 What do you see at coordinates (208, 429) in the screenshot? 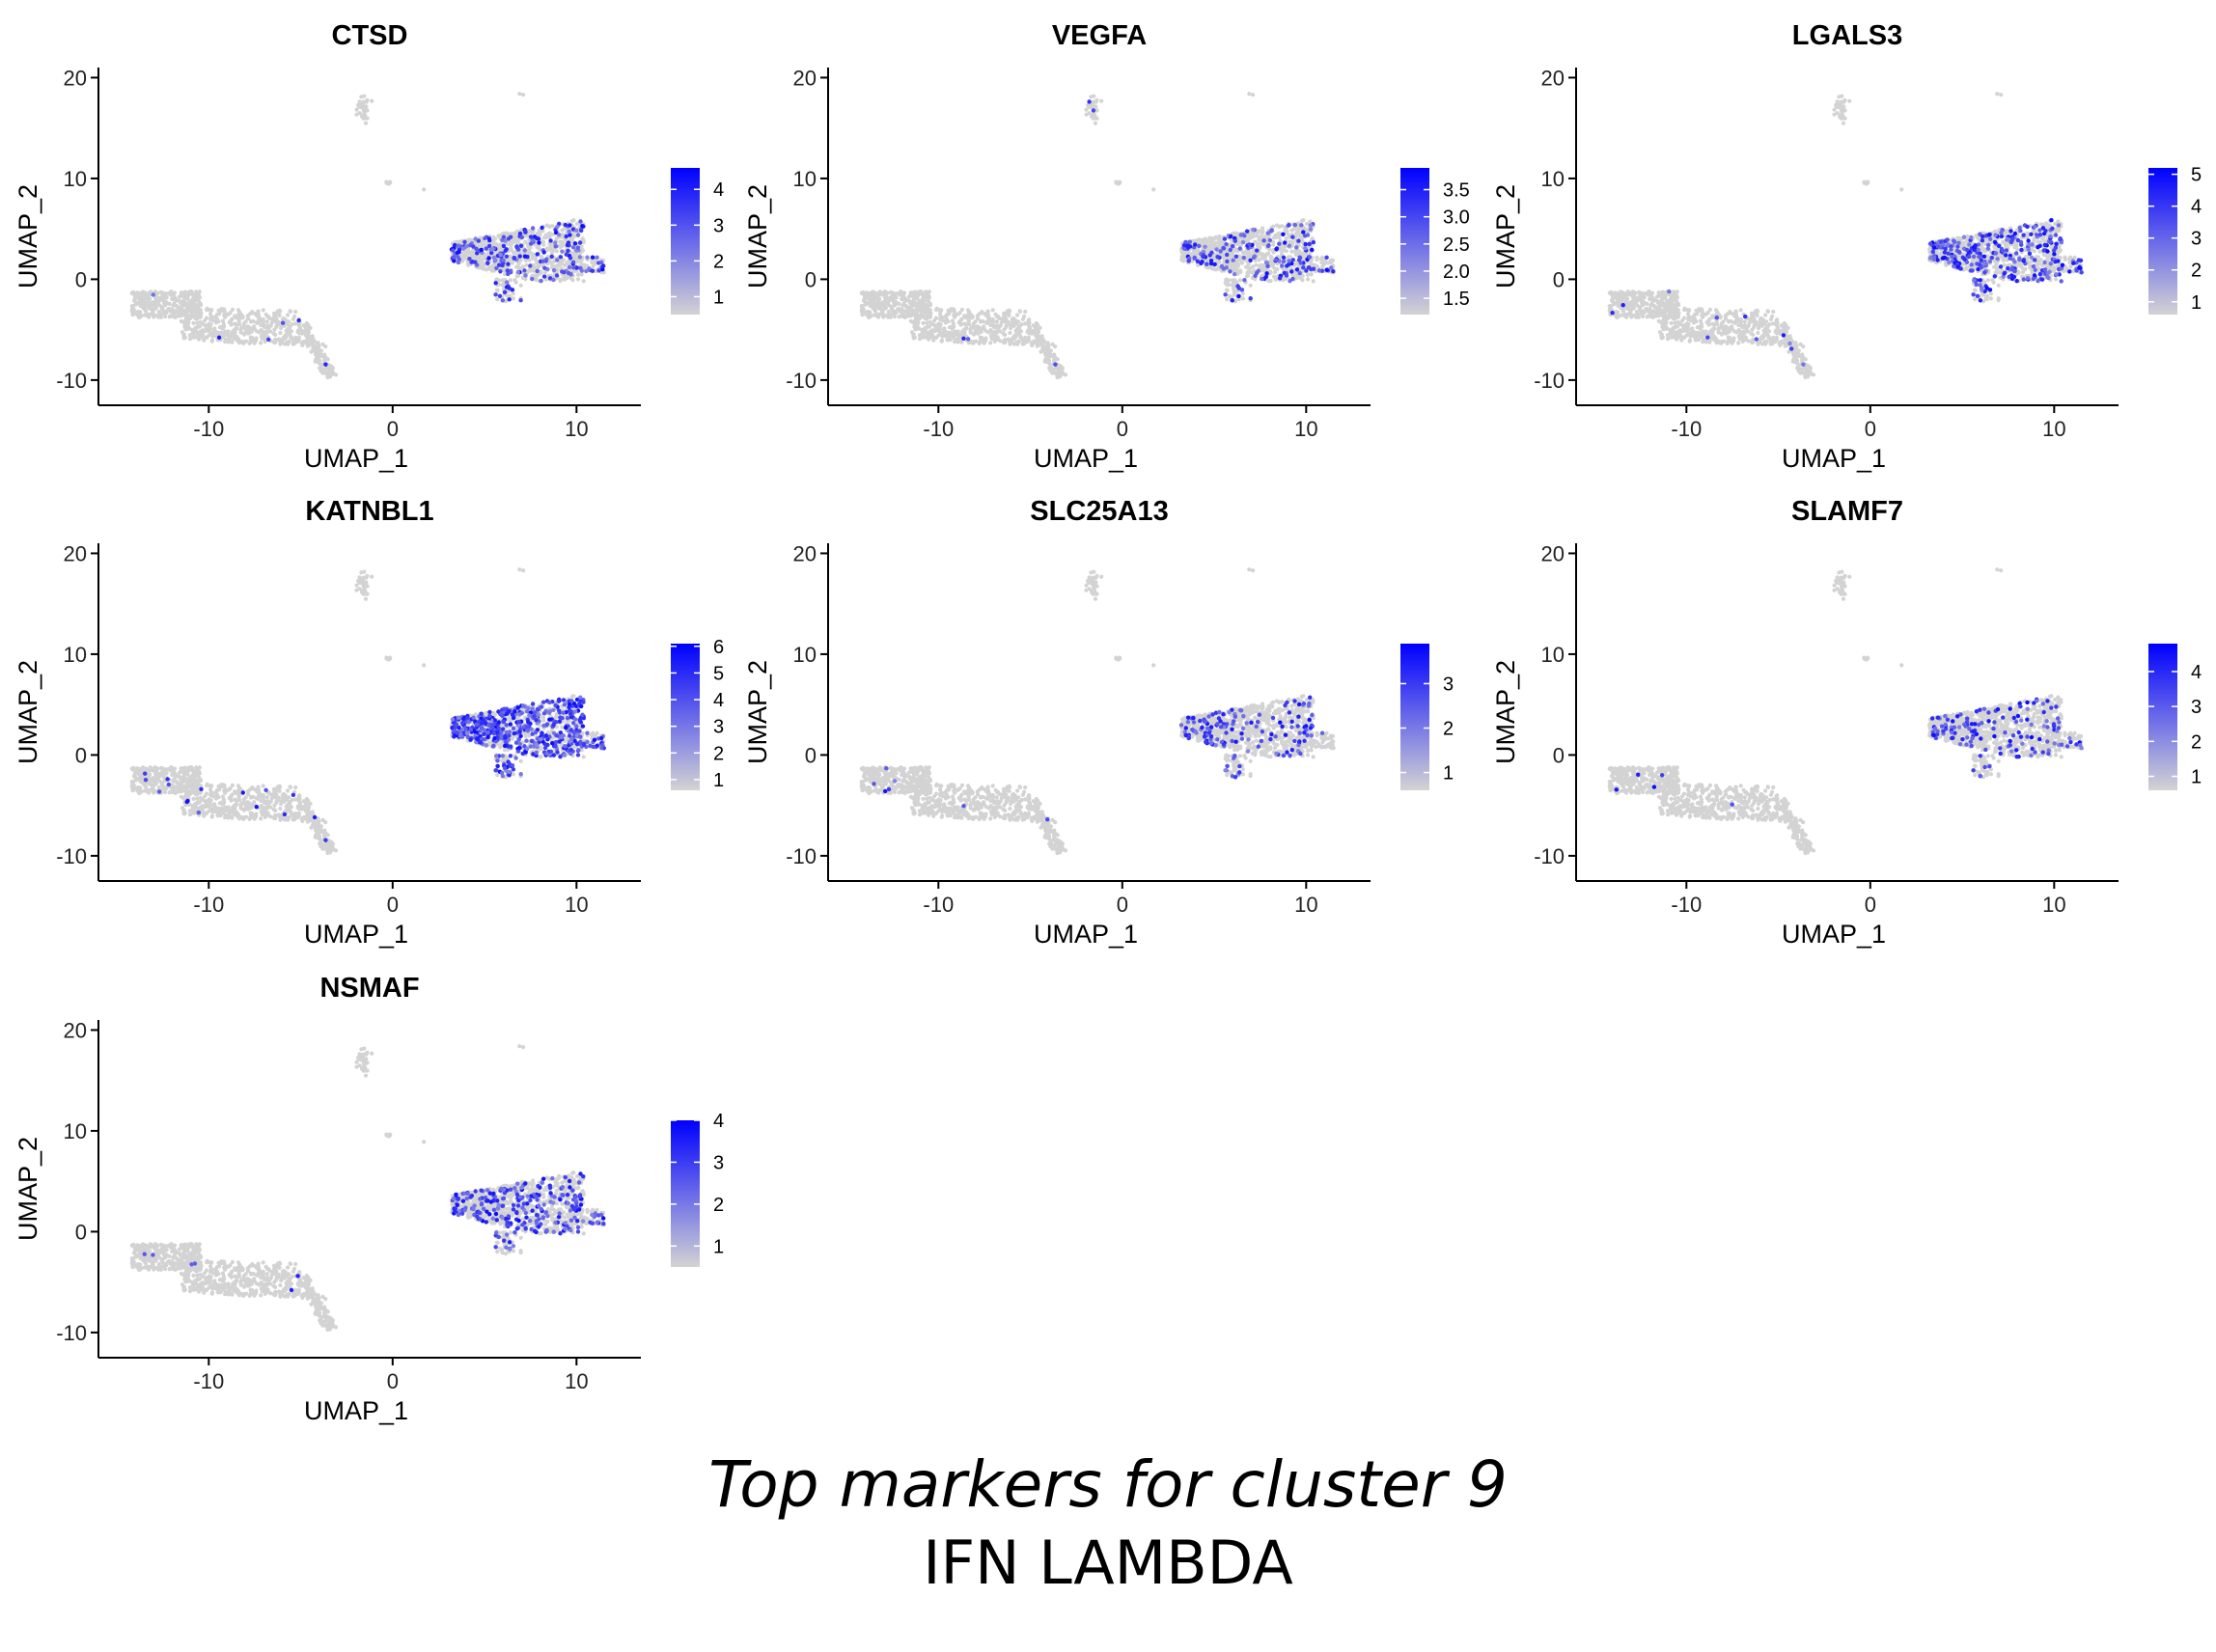
I see `x-tick-label: -10` at bounding box center [208, 429].